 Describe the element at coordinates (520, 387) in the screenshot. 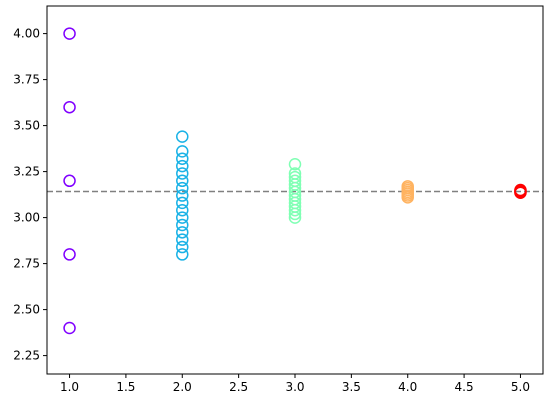

I see `x-tick-label: 5.0` at that location.